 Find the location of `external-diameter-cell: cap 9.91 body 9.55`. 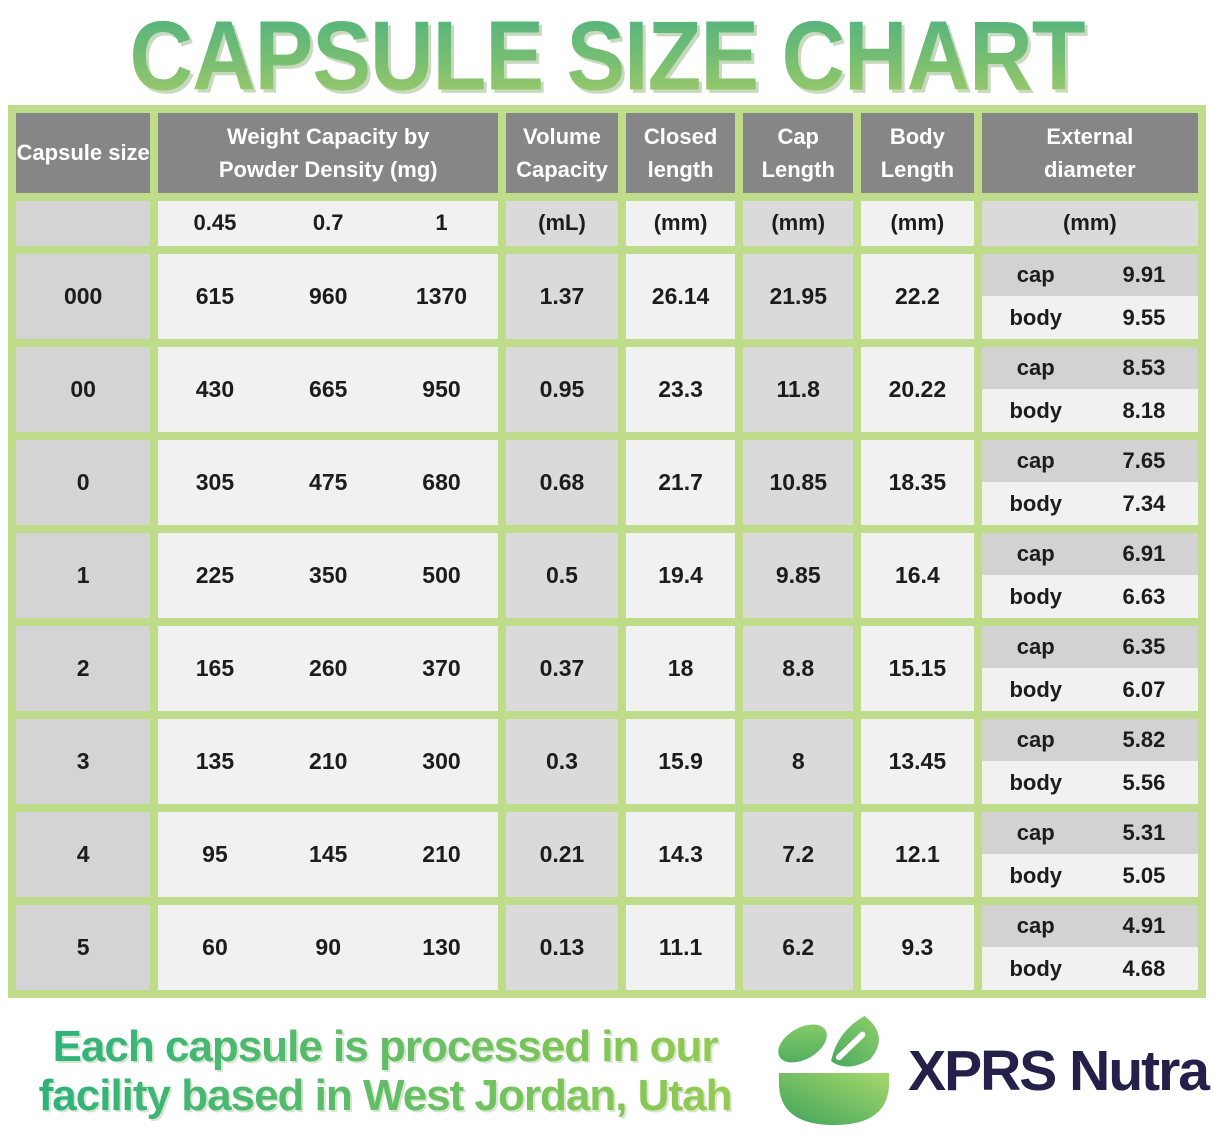

external-diameter-cell: cap 9.91 body 9.55 is located at coordinates (1089, 296).